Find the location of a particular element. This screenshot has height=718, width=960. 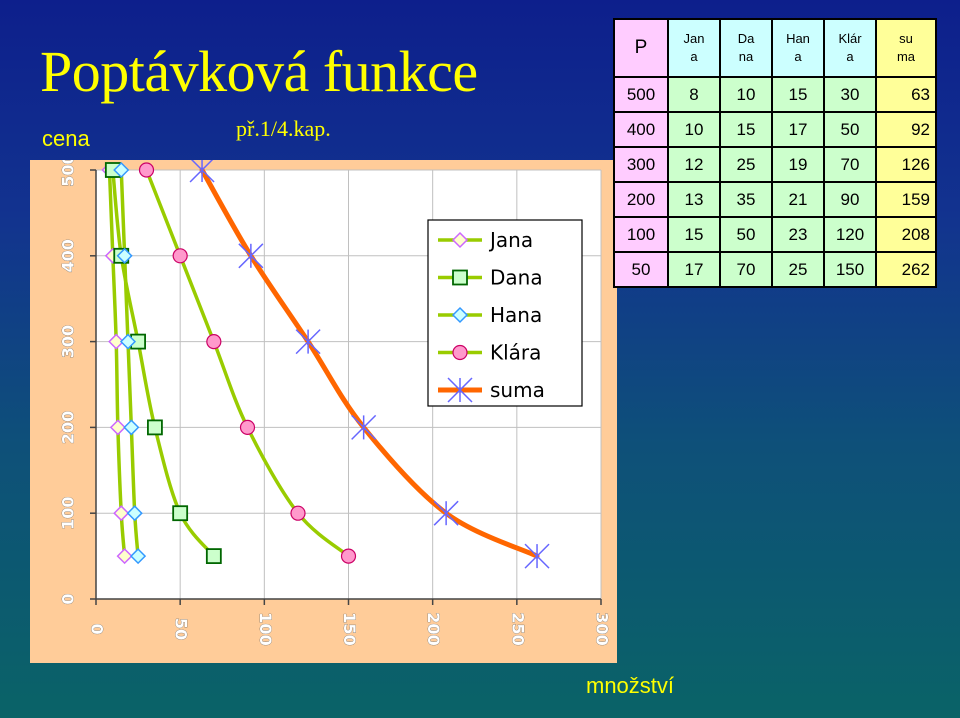

table-row: 300 12 25 19 70 126 is located at coordinates (775, 164).